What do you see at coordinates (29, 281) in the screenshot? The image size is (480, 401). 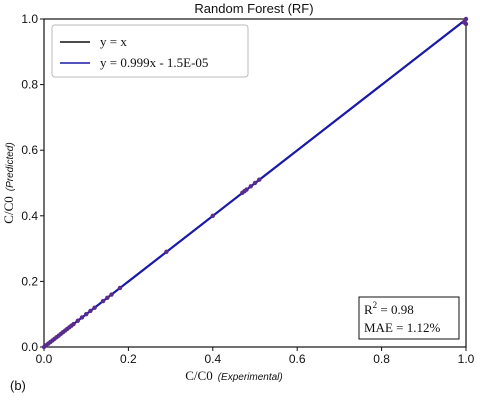 I see `y-tick-label: 0.2` at bounding box center [29, 281].